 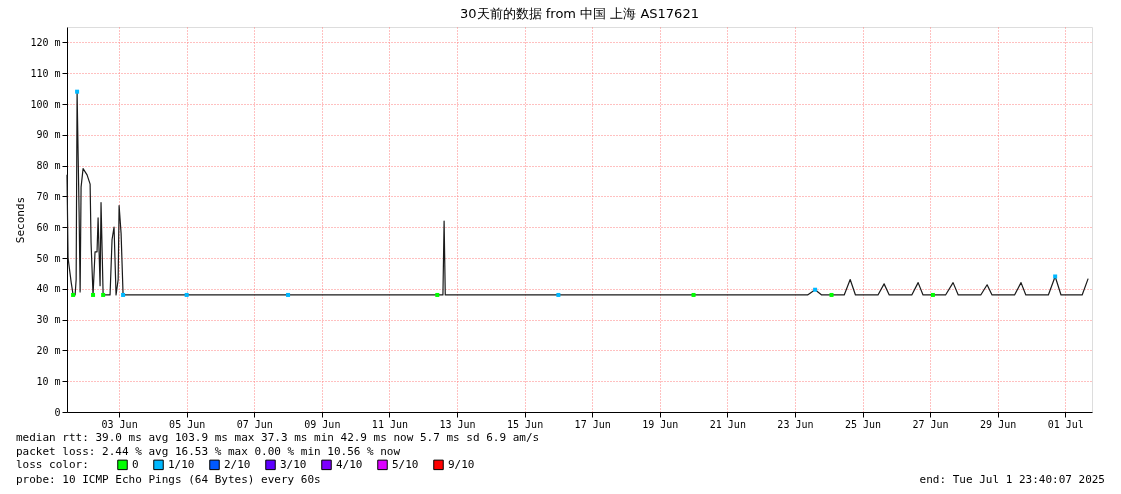 I want to click on y-tick-label: 40 m, so click(x=48, y=289).